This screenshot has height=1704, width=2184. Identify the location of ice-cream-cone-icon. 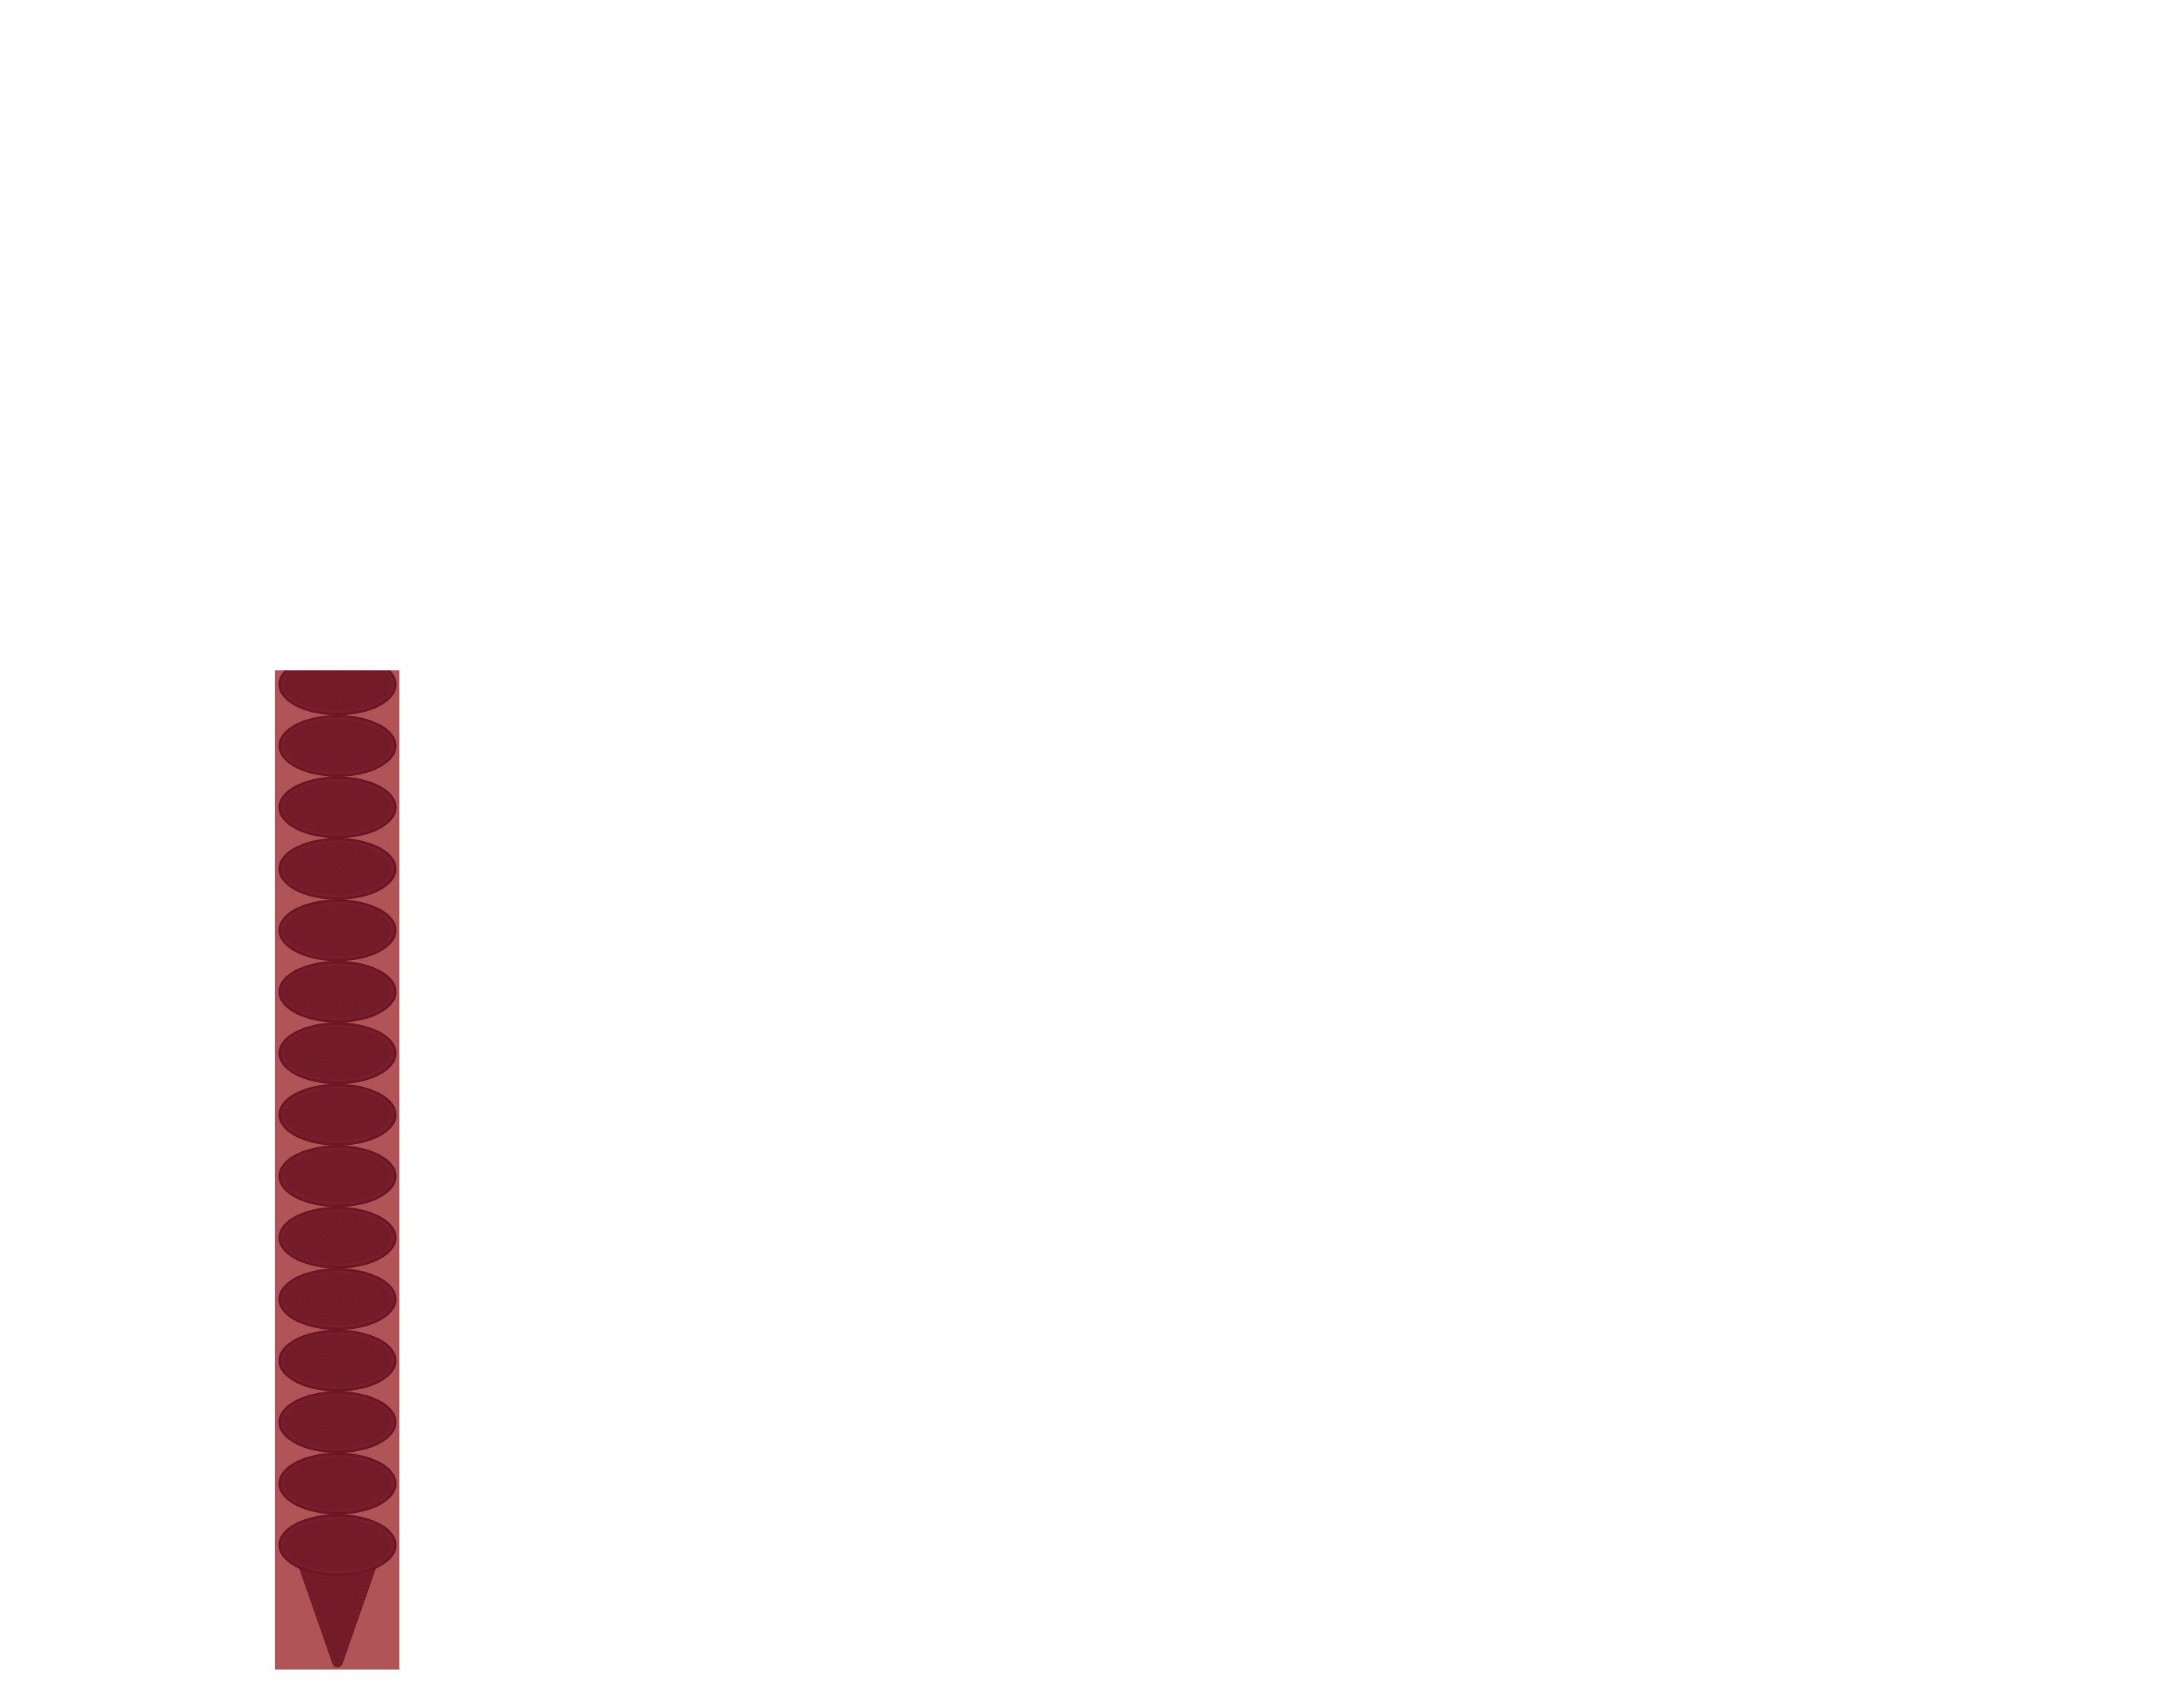
(337, 1169).